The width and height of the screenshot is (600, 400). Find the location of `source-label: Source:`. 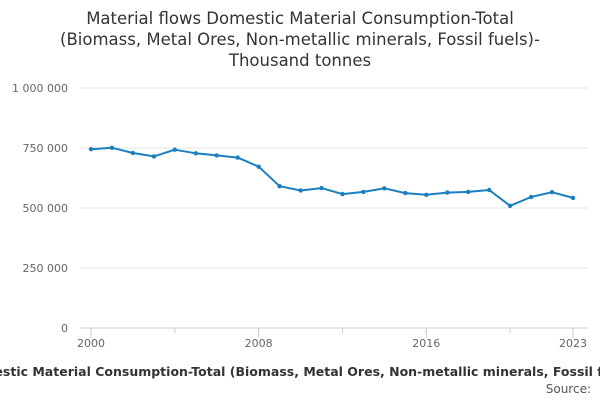

source-label: Source: is located at coordinates (568, 389).